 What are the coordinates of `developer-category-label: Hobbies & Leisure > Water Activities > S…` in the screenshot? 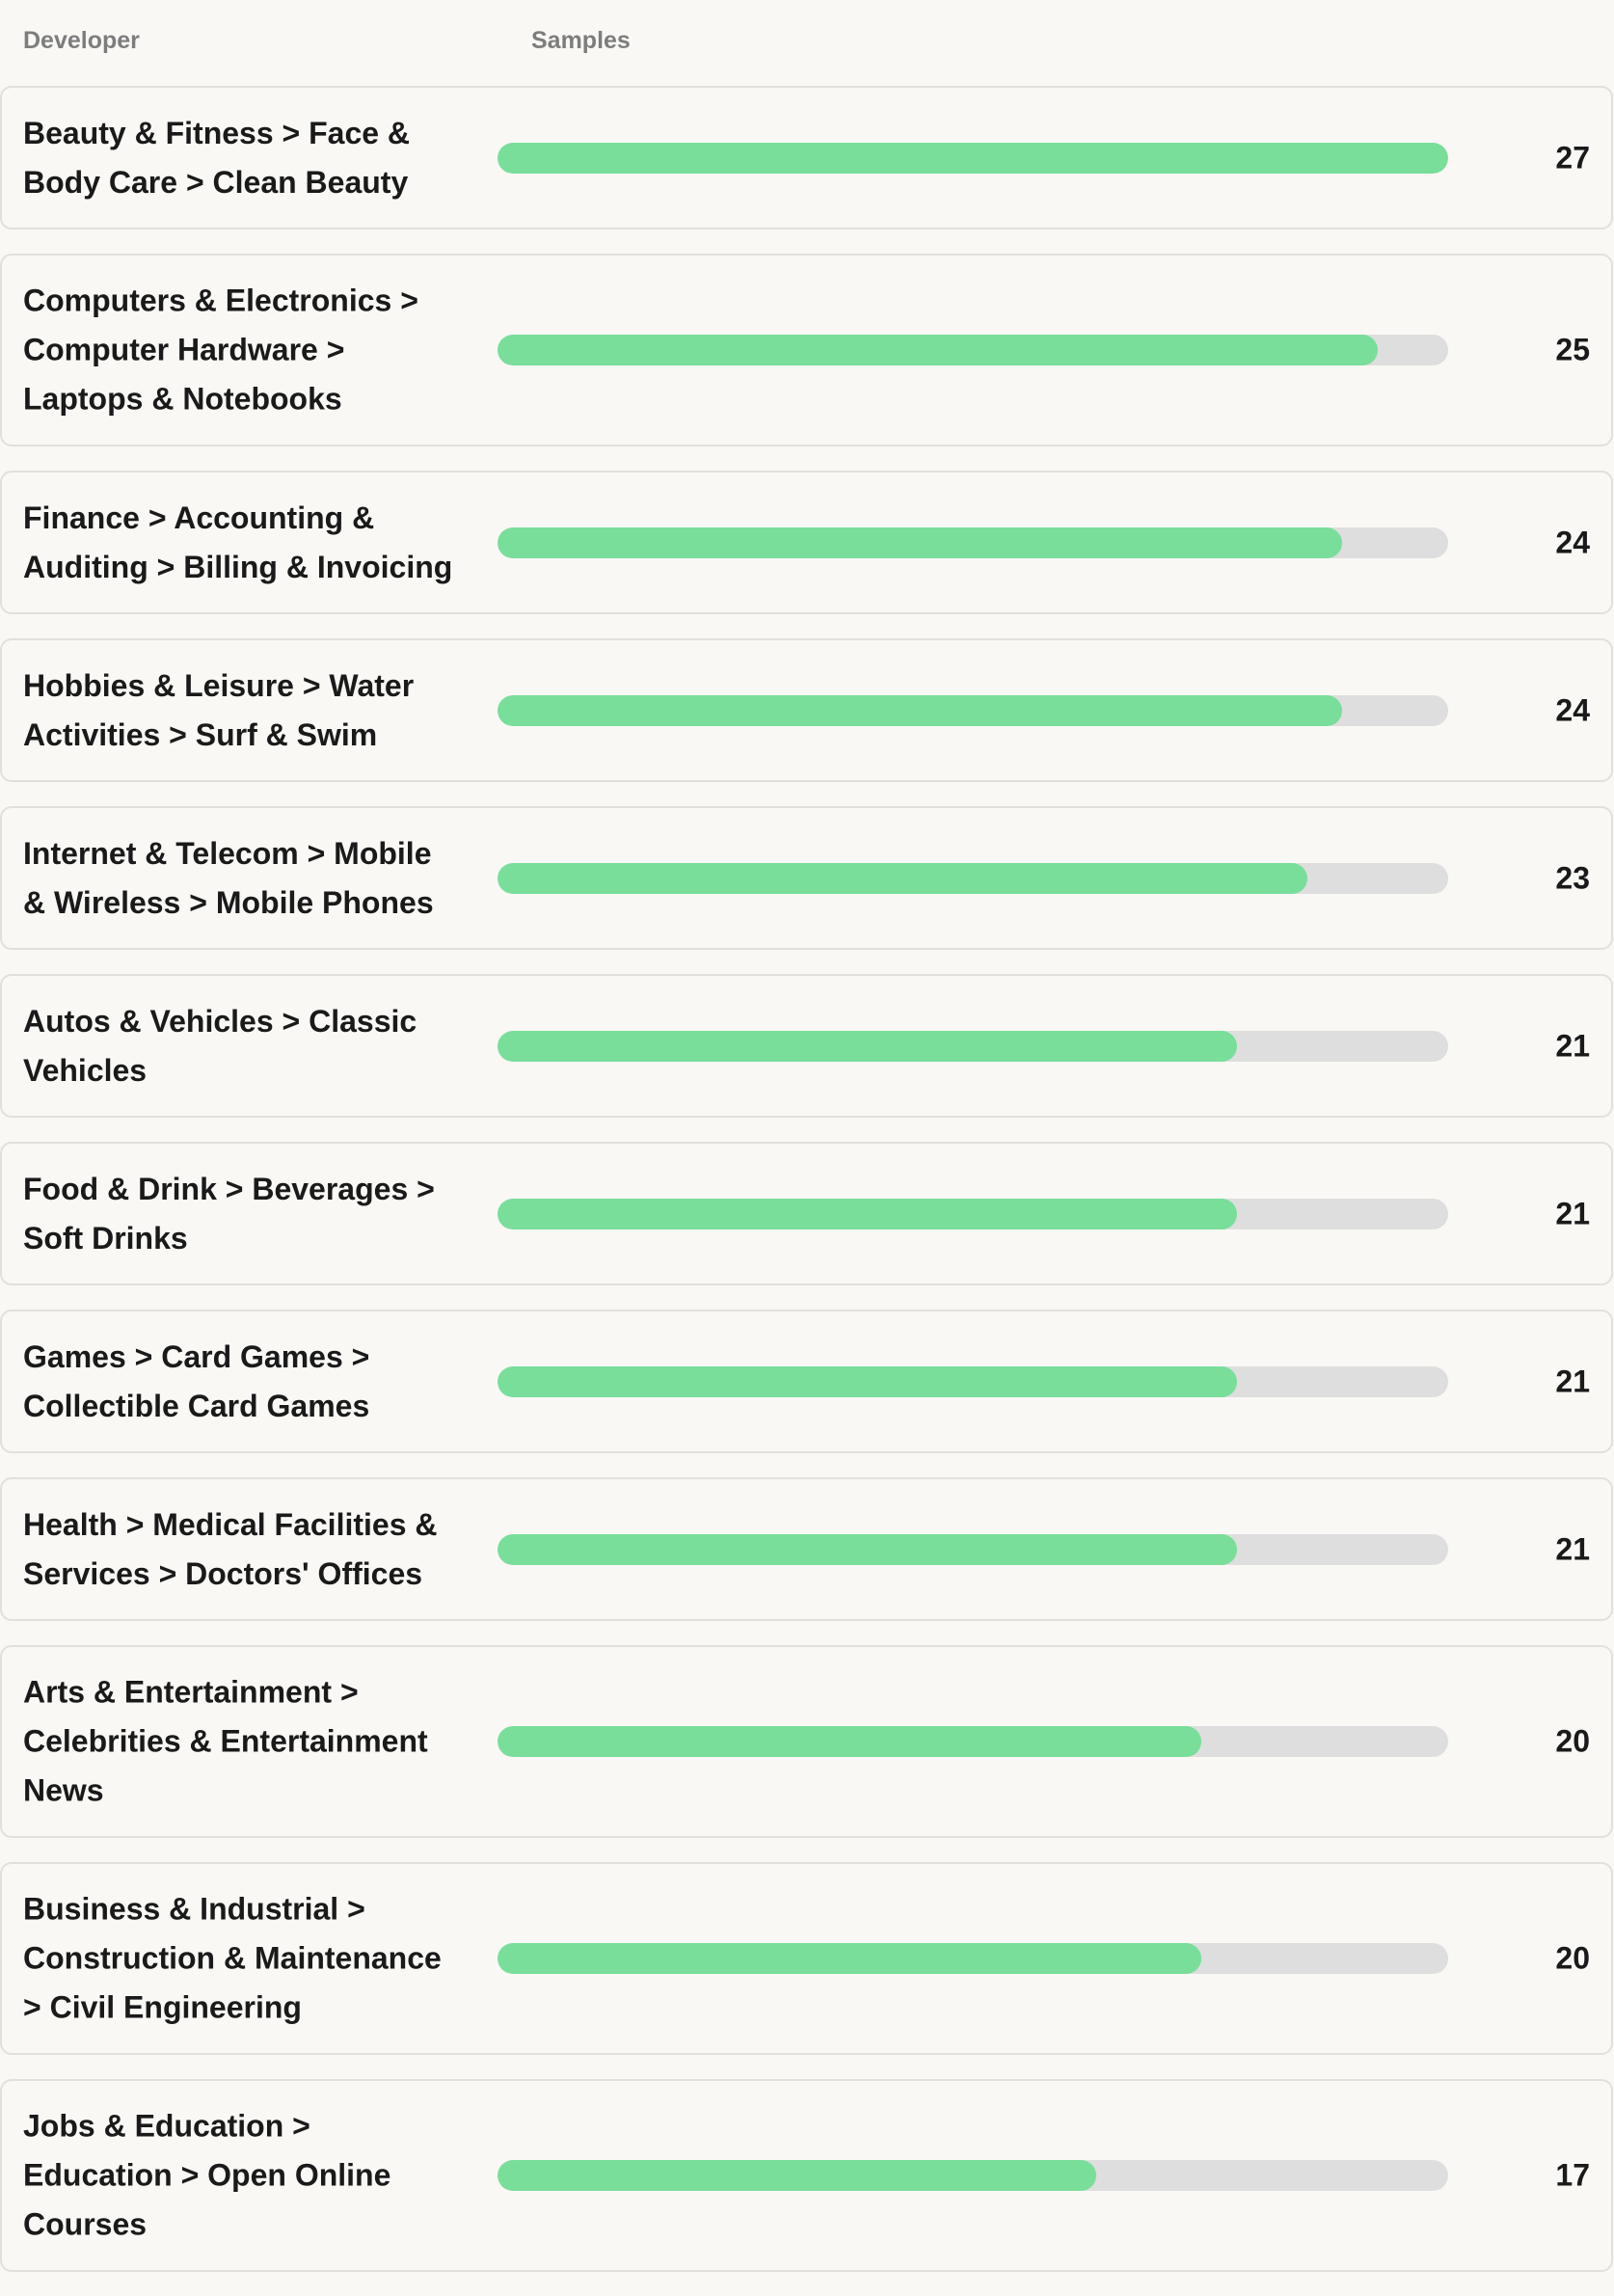 It's located at (219, 709).